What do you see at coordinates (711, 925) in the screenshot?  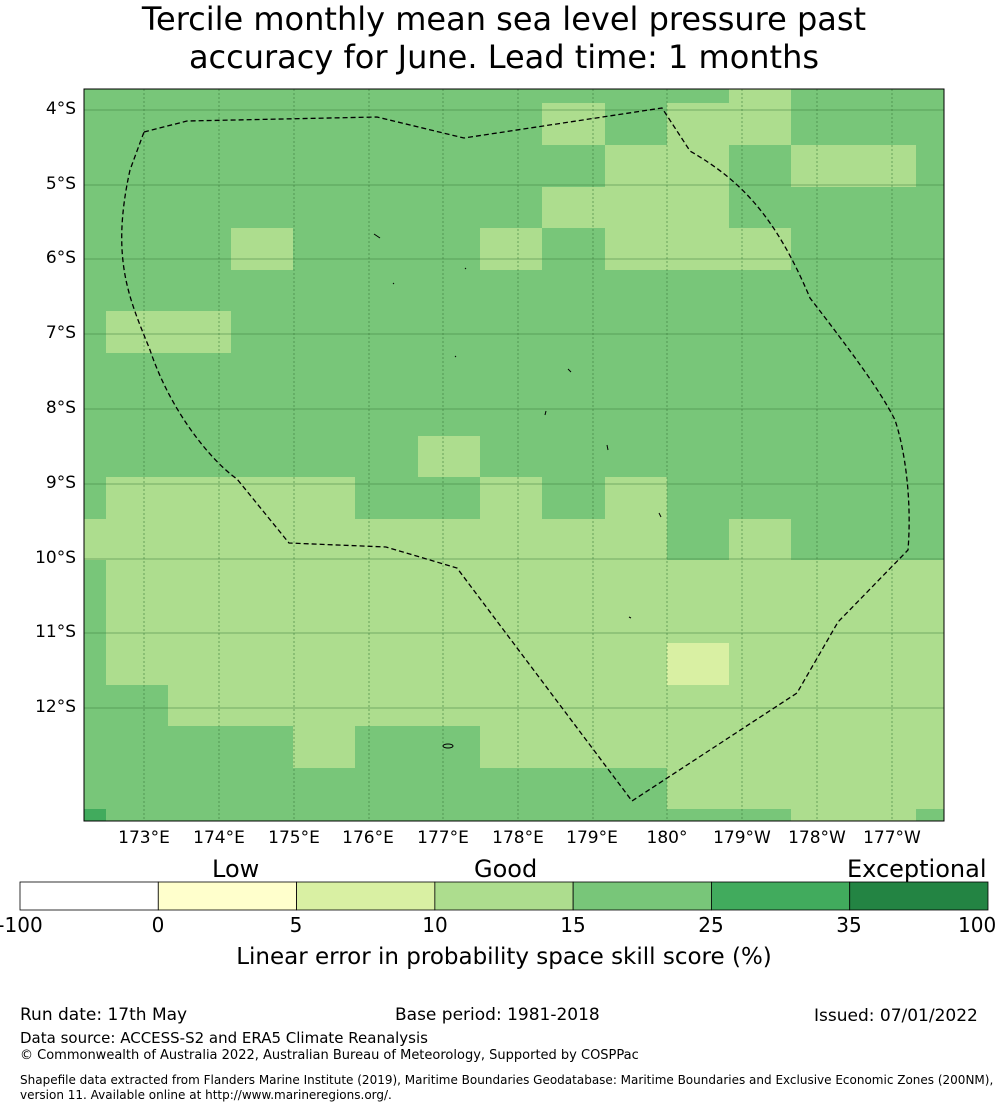 I see `colorbar-tick: 25` at bounding box center [711, 925].